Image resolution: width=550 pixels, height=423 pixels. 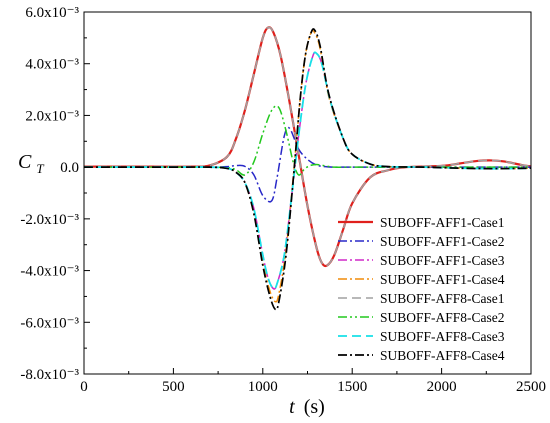 What do you see at coordinates (49, 220) in the screenshot?
I see `y-tick-label: -2.0x10⁻³` at bounding box center [49, 220].